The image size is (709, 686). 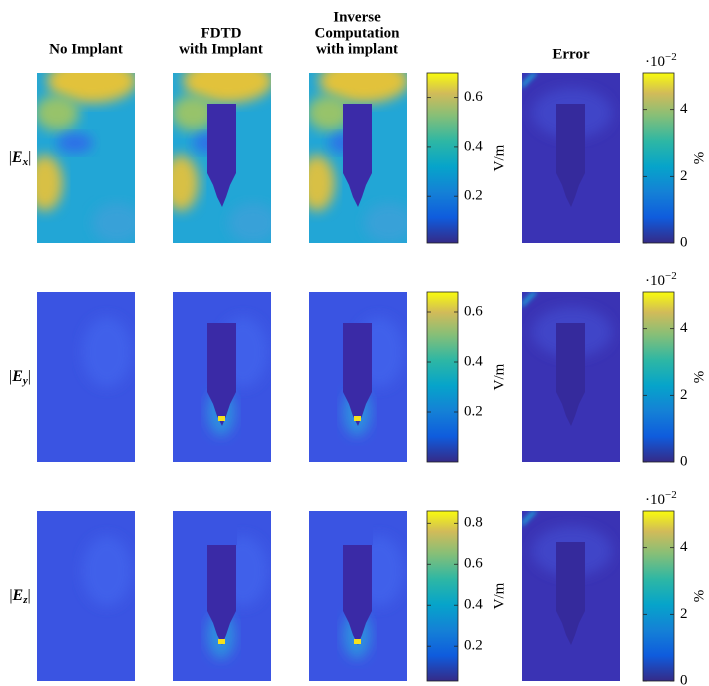 I want to click on colorbar-tick-label: 0.8, so click(x=473, y=523).